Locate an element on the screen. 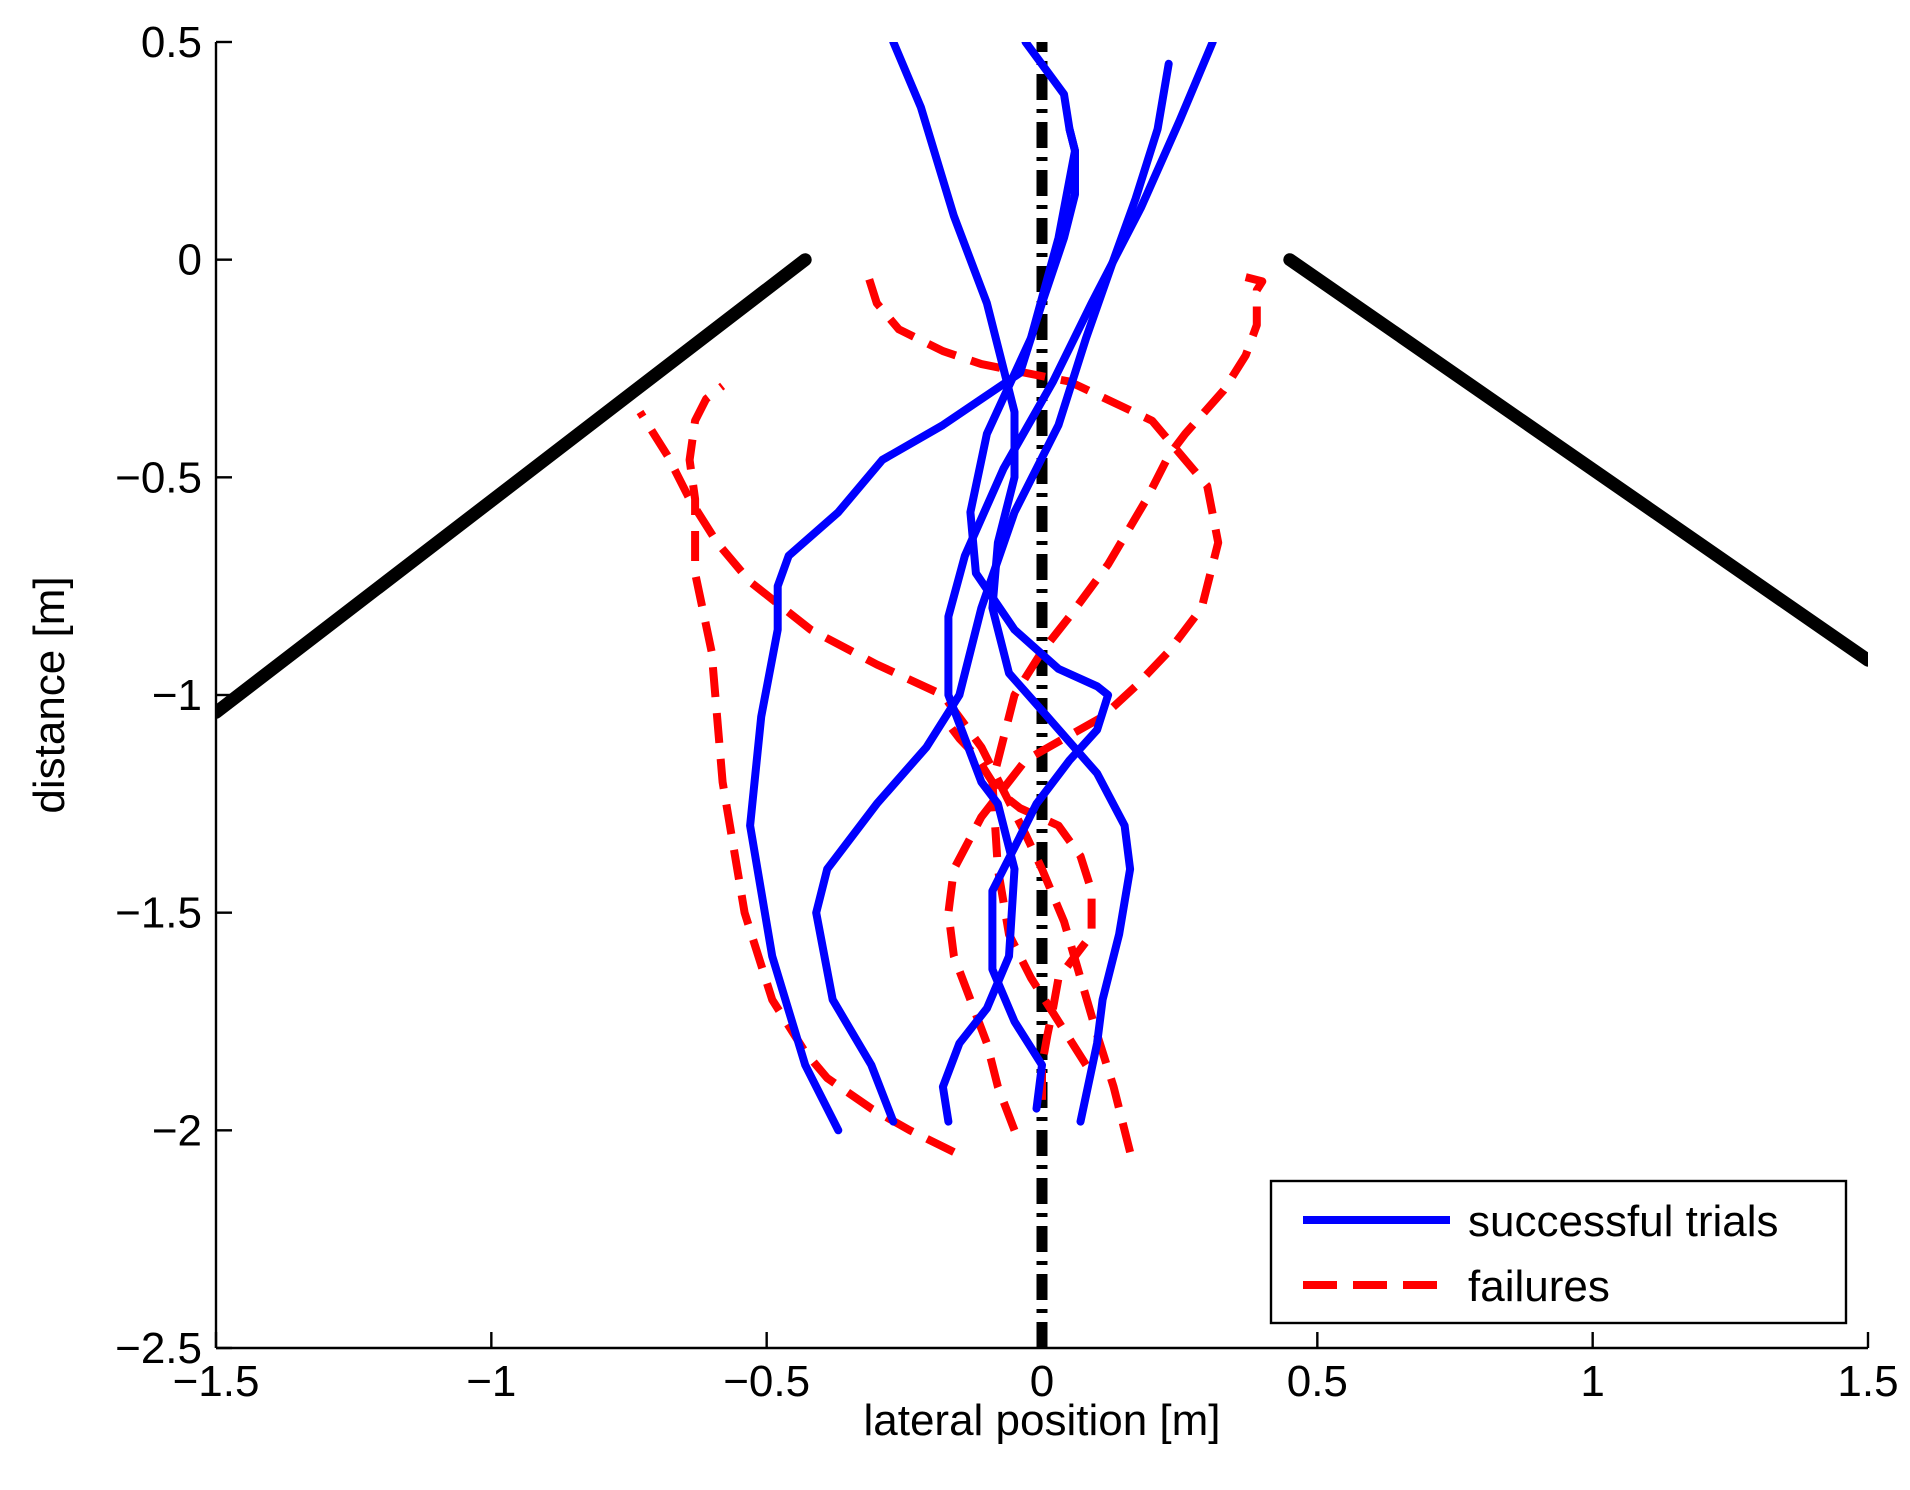 Image resolution: width=1910 pixels, height=1490 pixels. x-tick-label: 1 is located at coordinates (1592, 1381).